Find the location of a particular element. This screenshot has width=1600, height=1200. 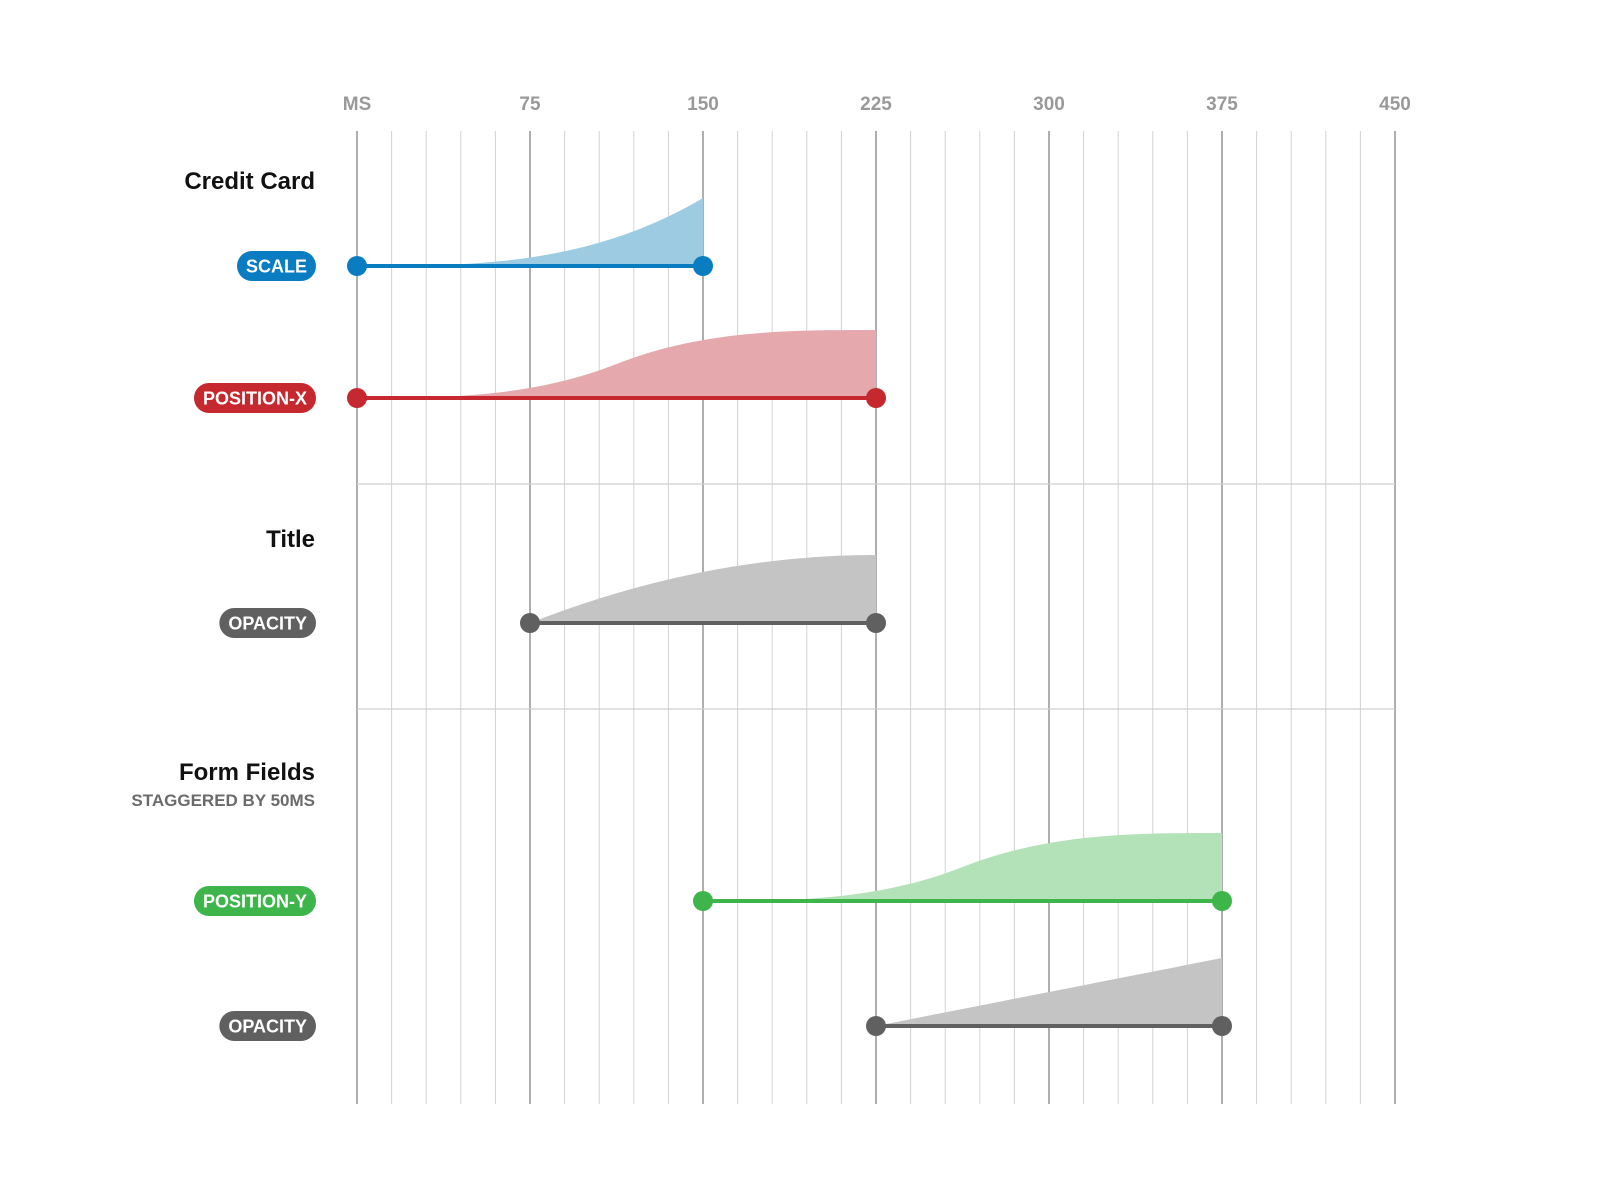

track-label: SCALE is located at coordinates (276, 267).